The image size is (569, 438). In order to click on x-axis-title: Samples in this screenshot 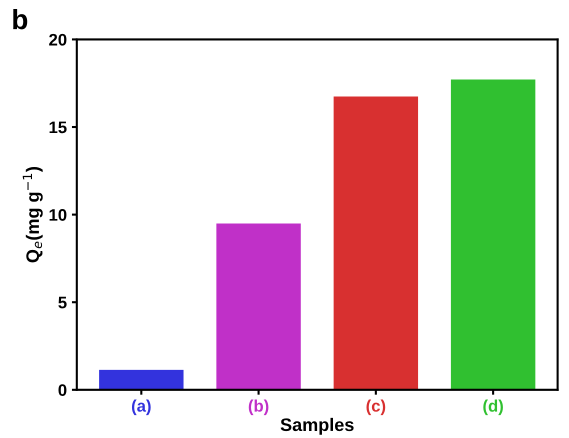, I will do `click(317, 426)`.